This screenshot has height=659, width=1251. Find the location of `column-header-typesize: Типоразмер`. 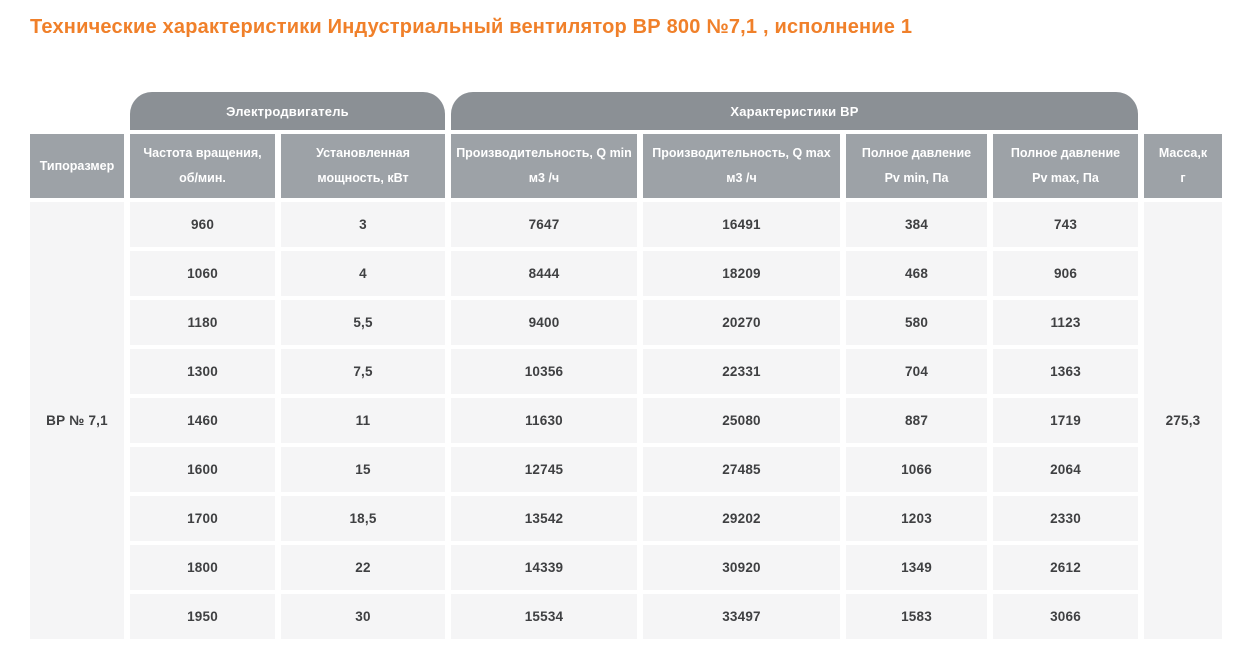

column-header-typesize: Типоразмер is located at coordinates (77, 166).